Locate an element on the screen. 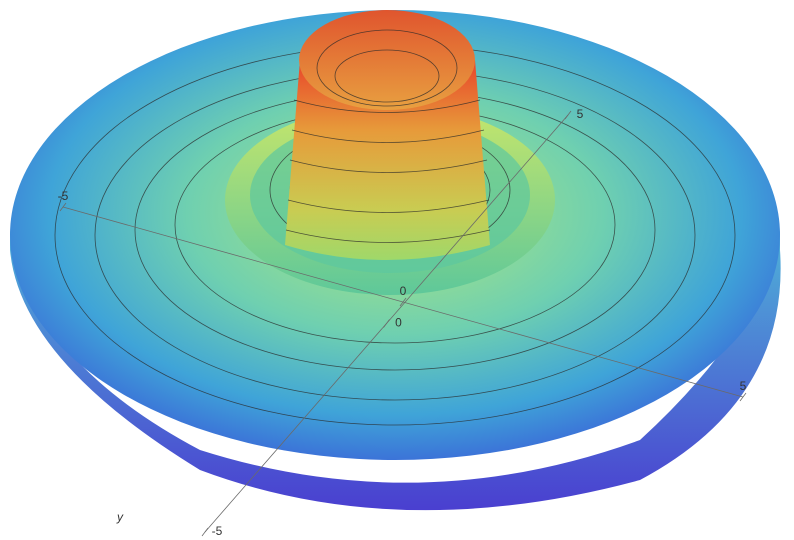  x-tick-label: 0 is located at coordinates (403, 291).